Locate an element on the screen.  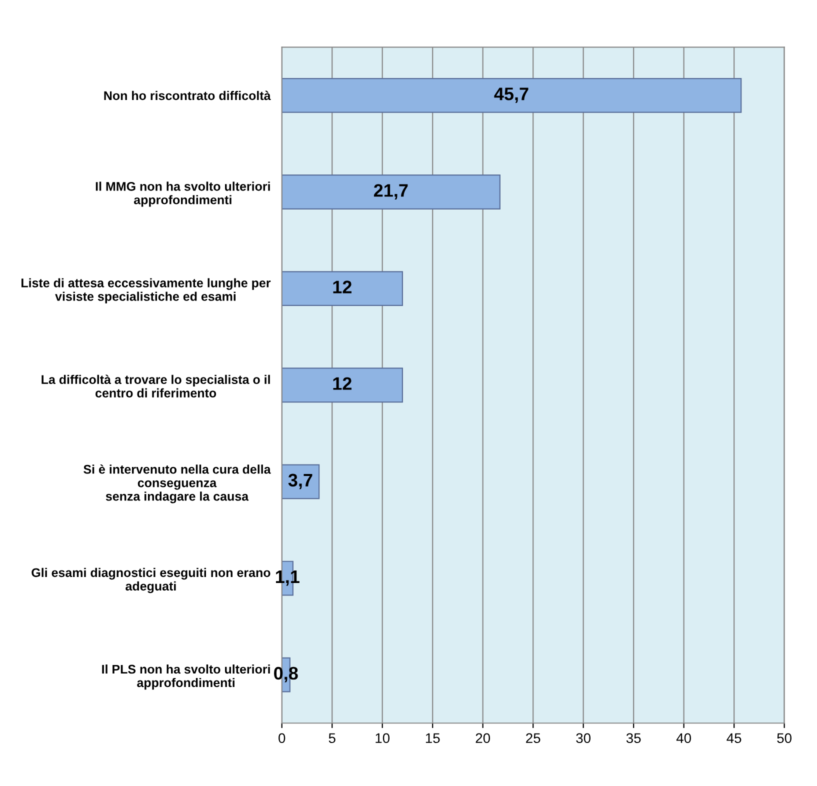
x-tick-label: 0 is located at coordinates (282, 738).